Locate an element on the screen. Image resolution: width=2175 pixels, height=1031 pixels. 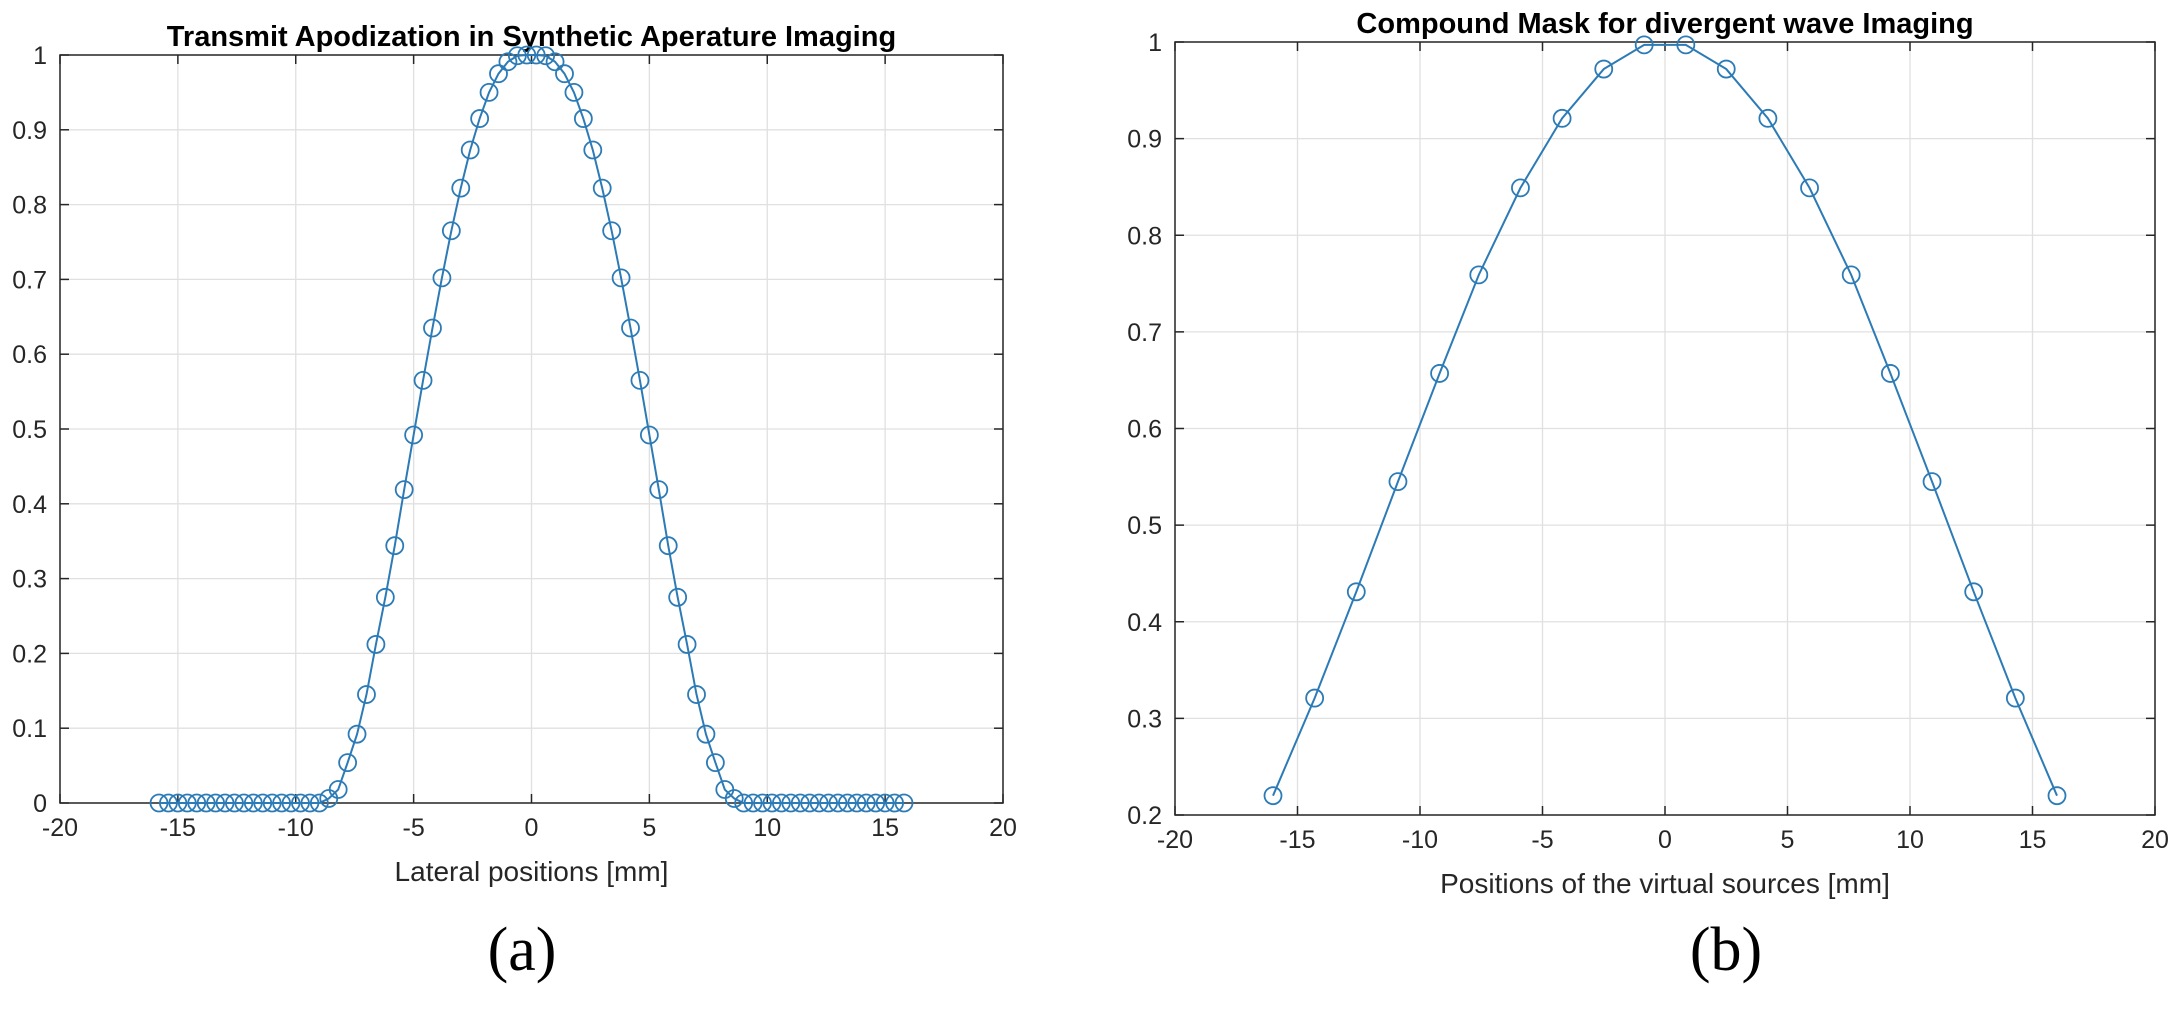
y-tick-label: 0.2 is located at coordinates (1144, 816).